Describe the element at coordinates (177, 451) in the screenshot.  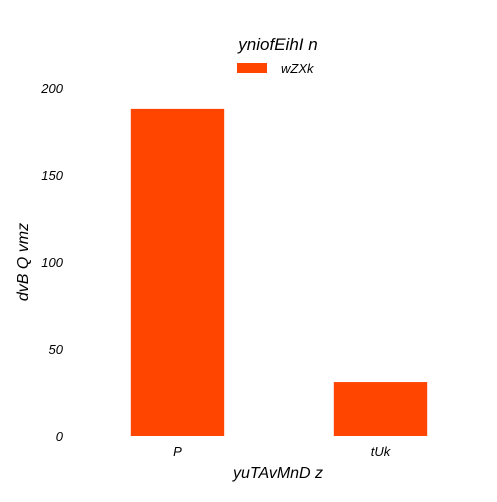
I see `x-tick-label: P` at that location.